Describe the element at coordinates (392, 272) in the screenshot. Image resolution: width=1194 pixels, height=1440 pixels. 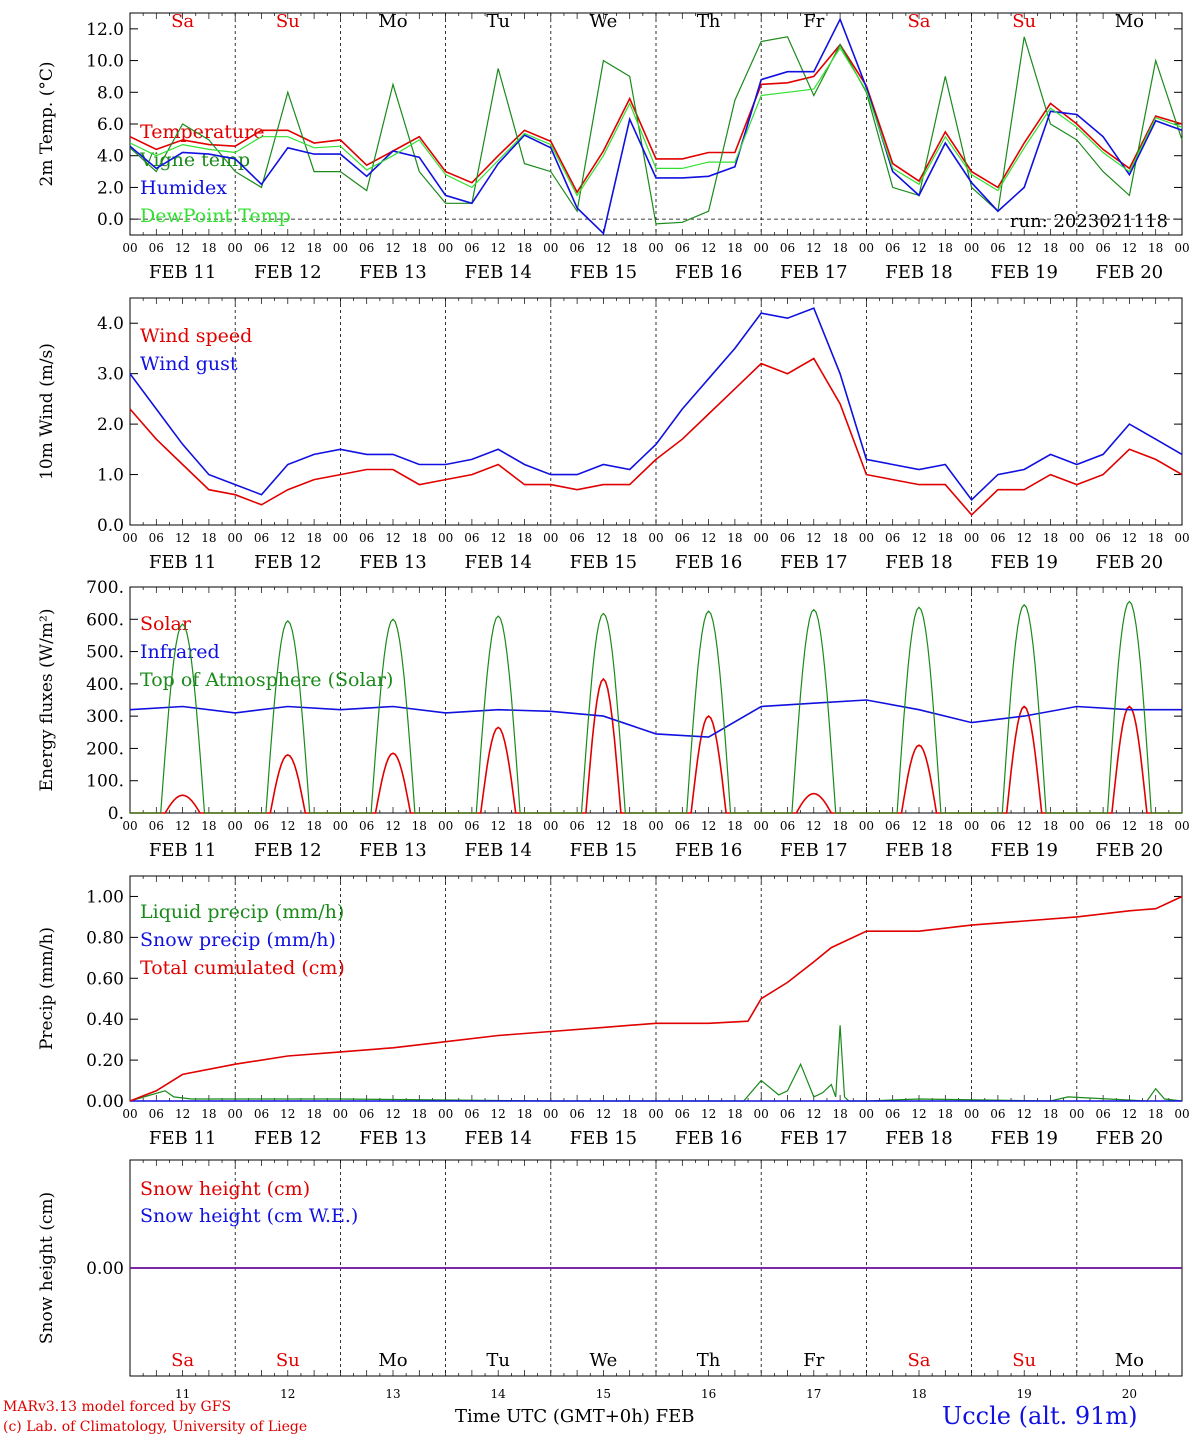
I see `date-label: FEB 13` at that location.